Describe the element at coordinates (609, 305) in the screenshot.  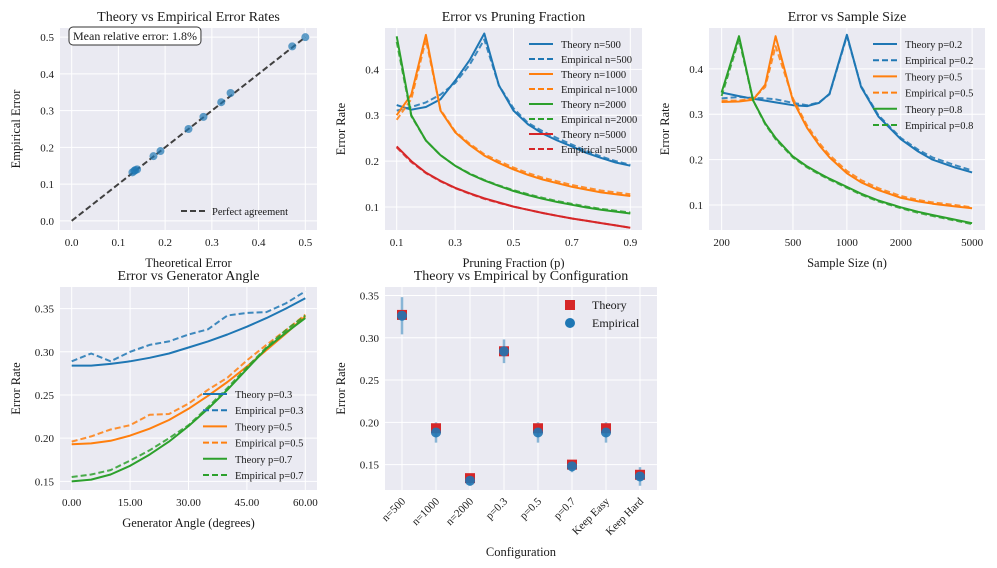
I see `legend-label-theory: Theory` at that location.